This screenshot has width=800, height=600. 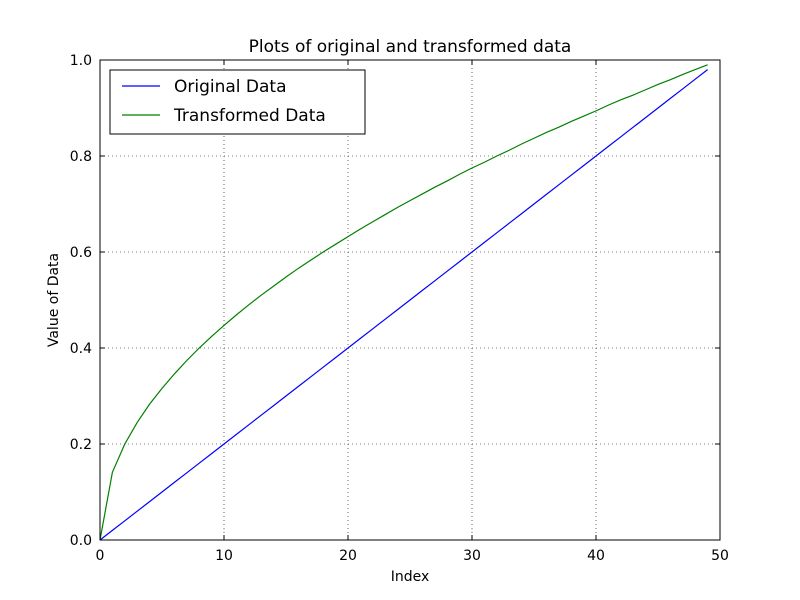 What do you see at coordinates (410, 577) in the screenshot?
I see `x-axis-label: Index` at bounding box center [410, 577].